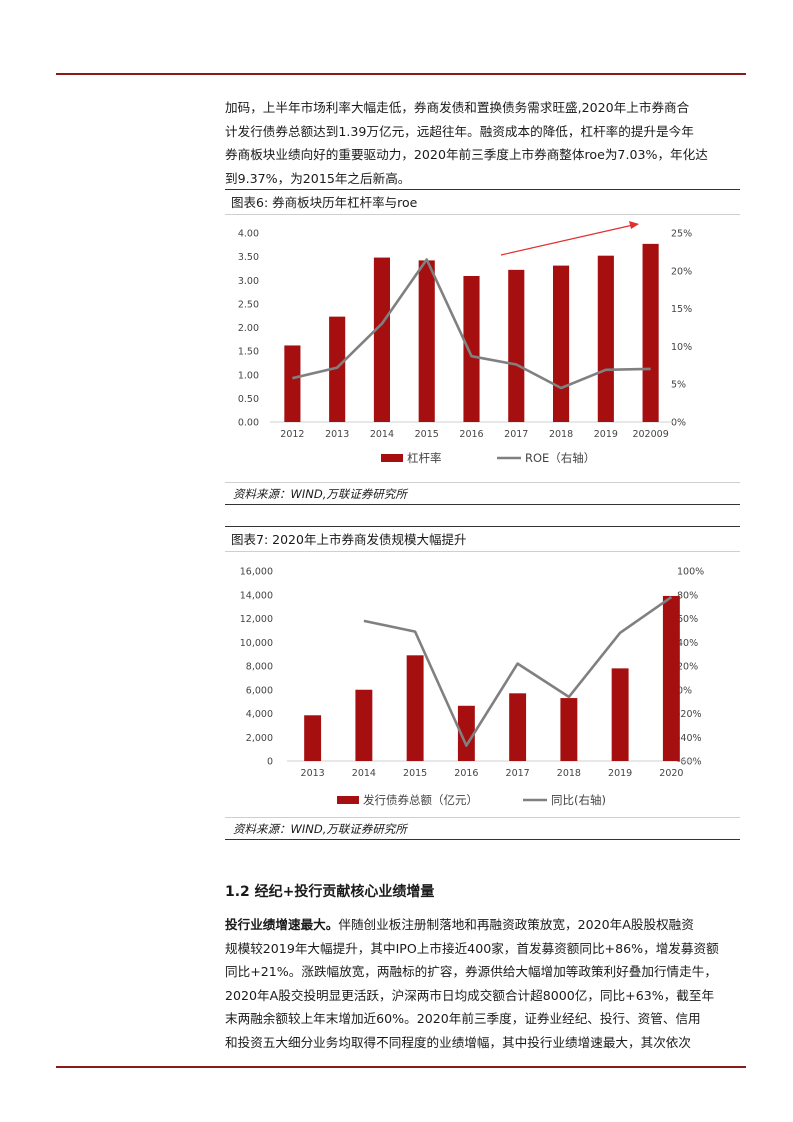 This screenshot has height=1122, width=793. Describe the element at coordinates (671, 773) in the screenshot. I see `x-tick-label: 2020` at that location.